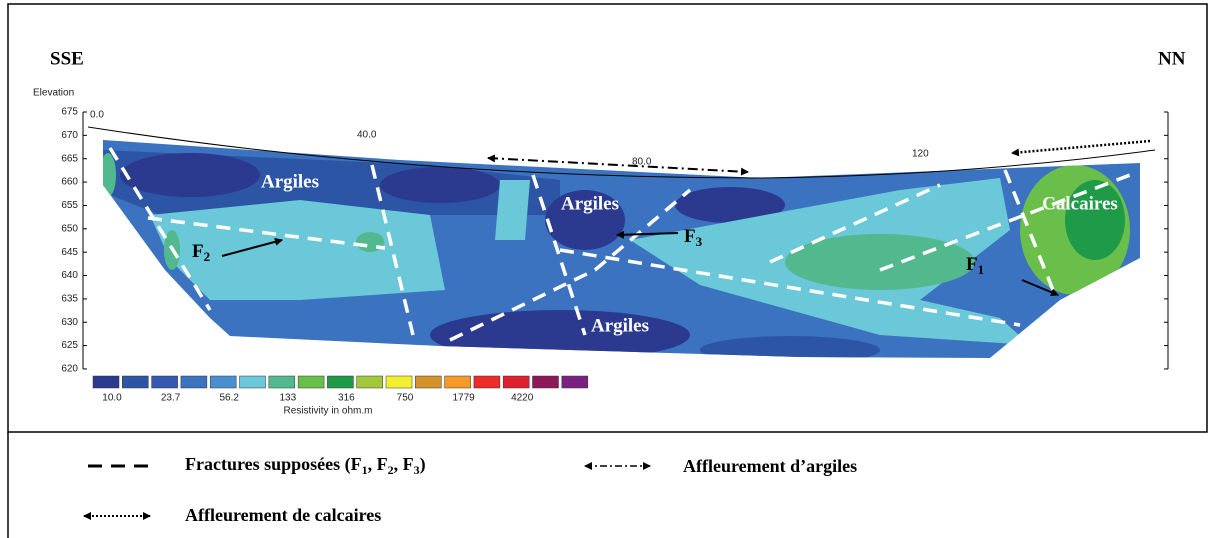  Describe the element at coordinates (522, 398) in the screenshot. I see `colorbar-label: 4220` at that location.